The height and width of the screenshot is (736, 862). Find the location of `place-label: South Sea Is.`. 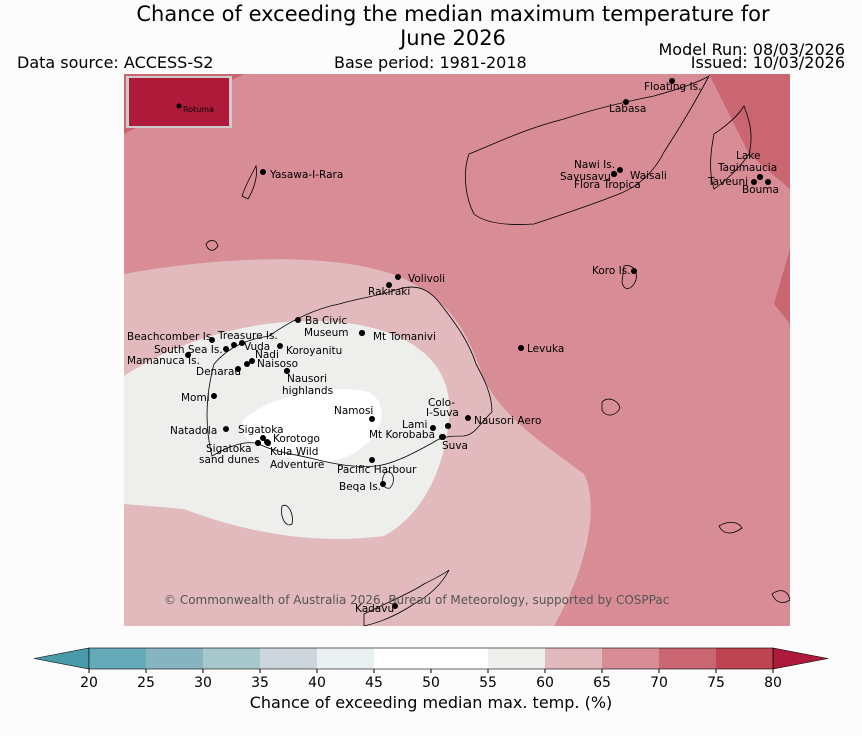

place-label: South Sea Is. is located at coordinates (188, 350).